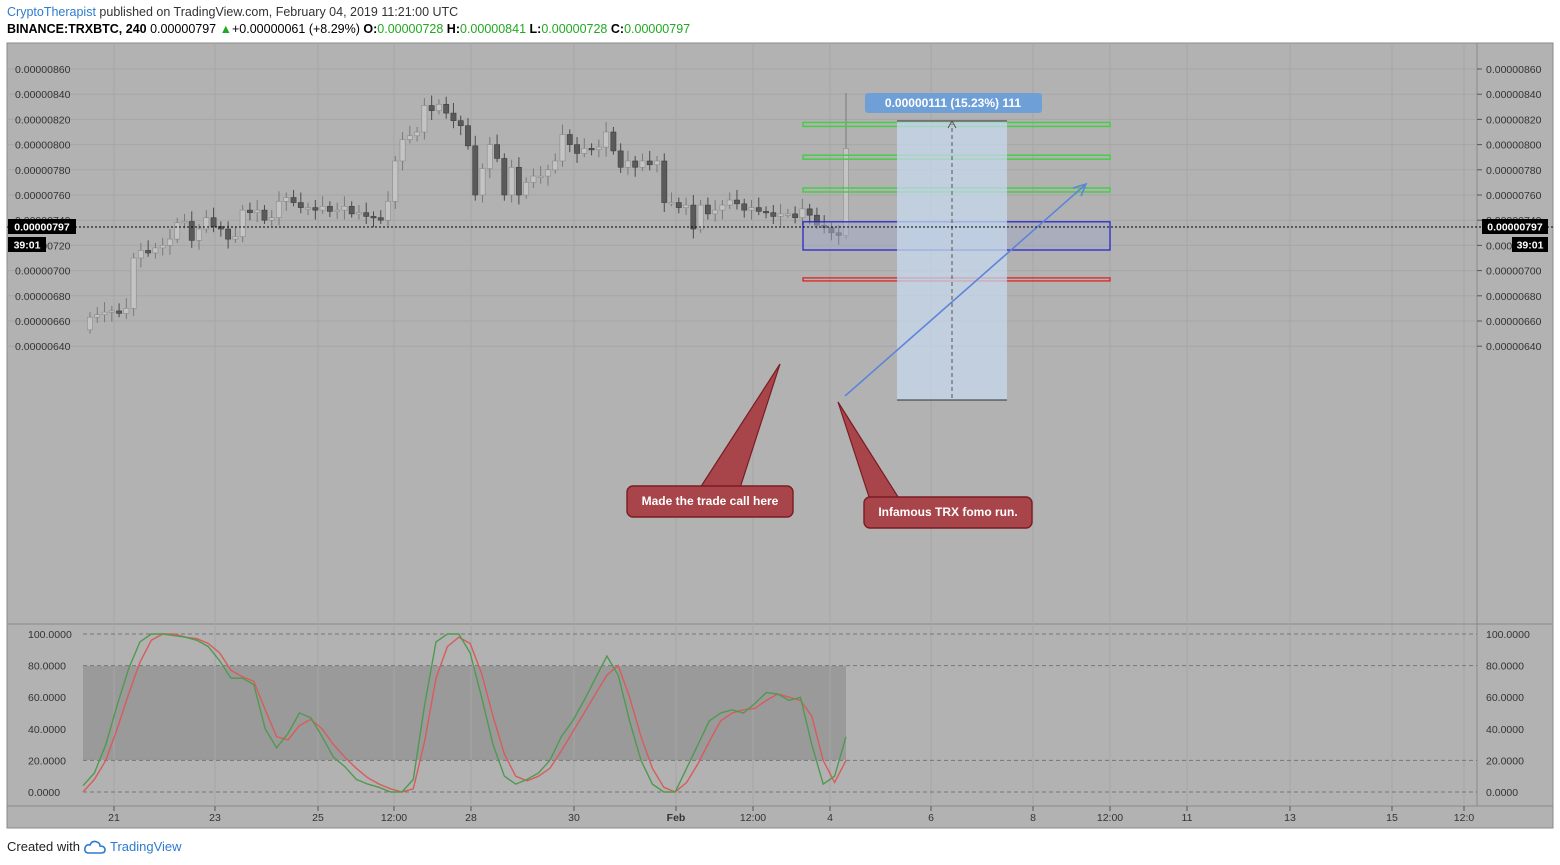  What do you see at coordinates (1464, 818) in the screenshot?
I see `time-tick-label: 12:0` at bounding box center [1464, 818].